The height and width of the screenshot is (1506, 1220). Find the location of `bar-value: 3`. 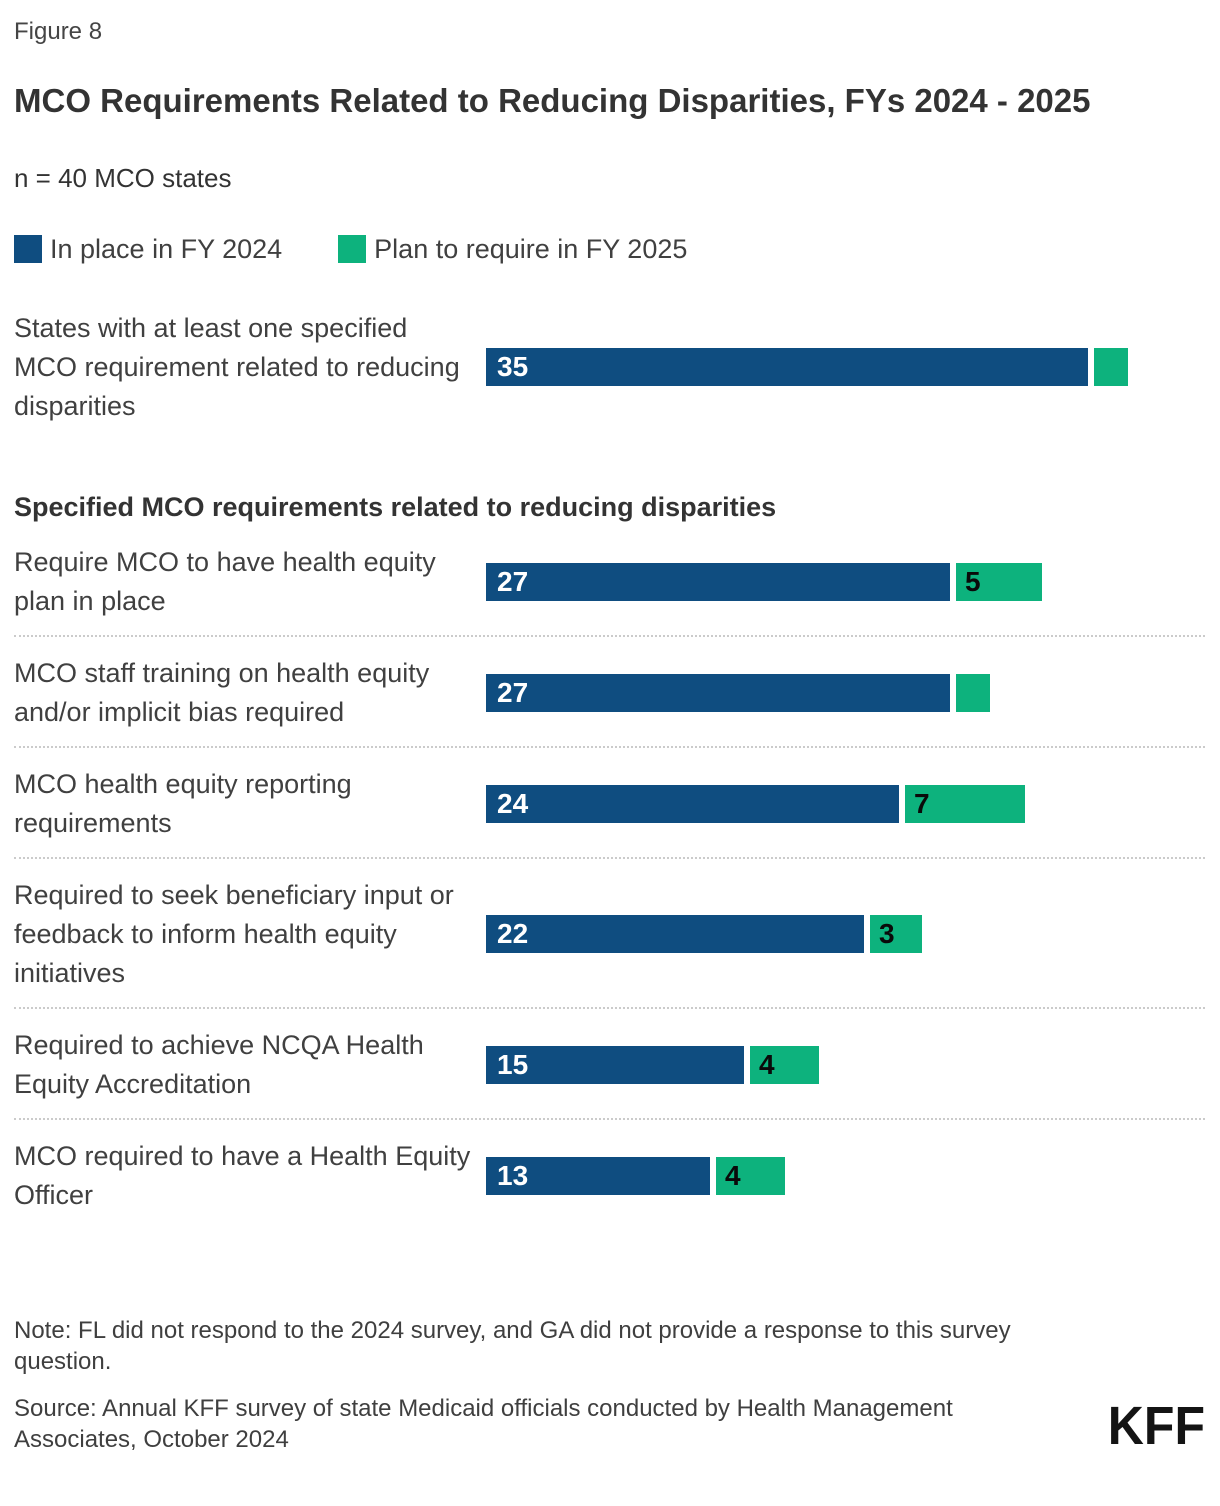

bar-value: 3 is located at coordinates (887, 934).